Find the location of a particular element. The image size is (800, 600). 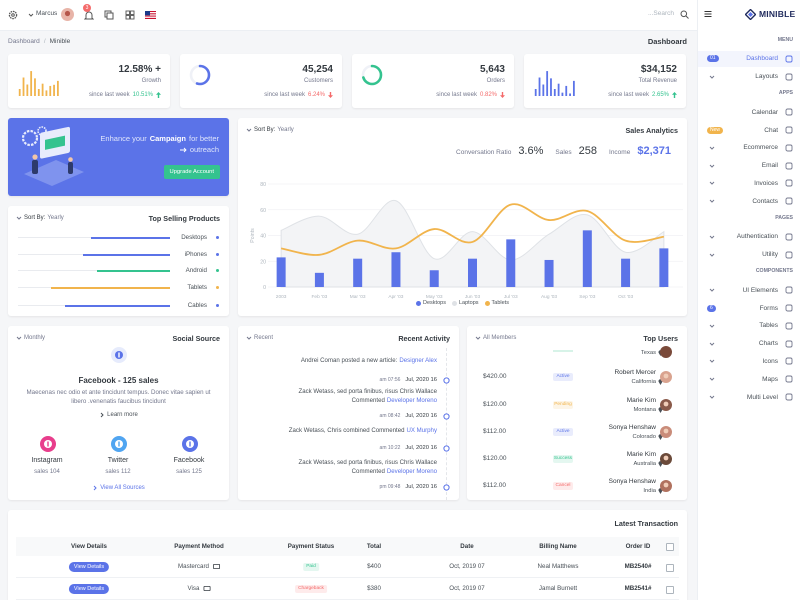

legend-item: Tablets is located at coordinates (496, 303).